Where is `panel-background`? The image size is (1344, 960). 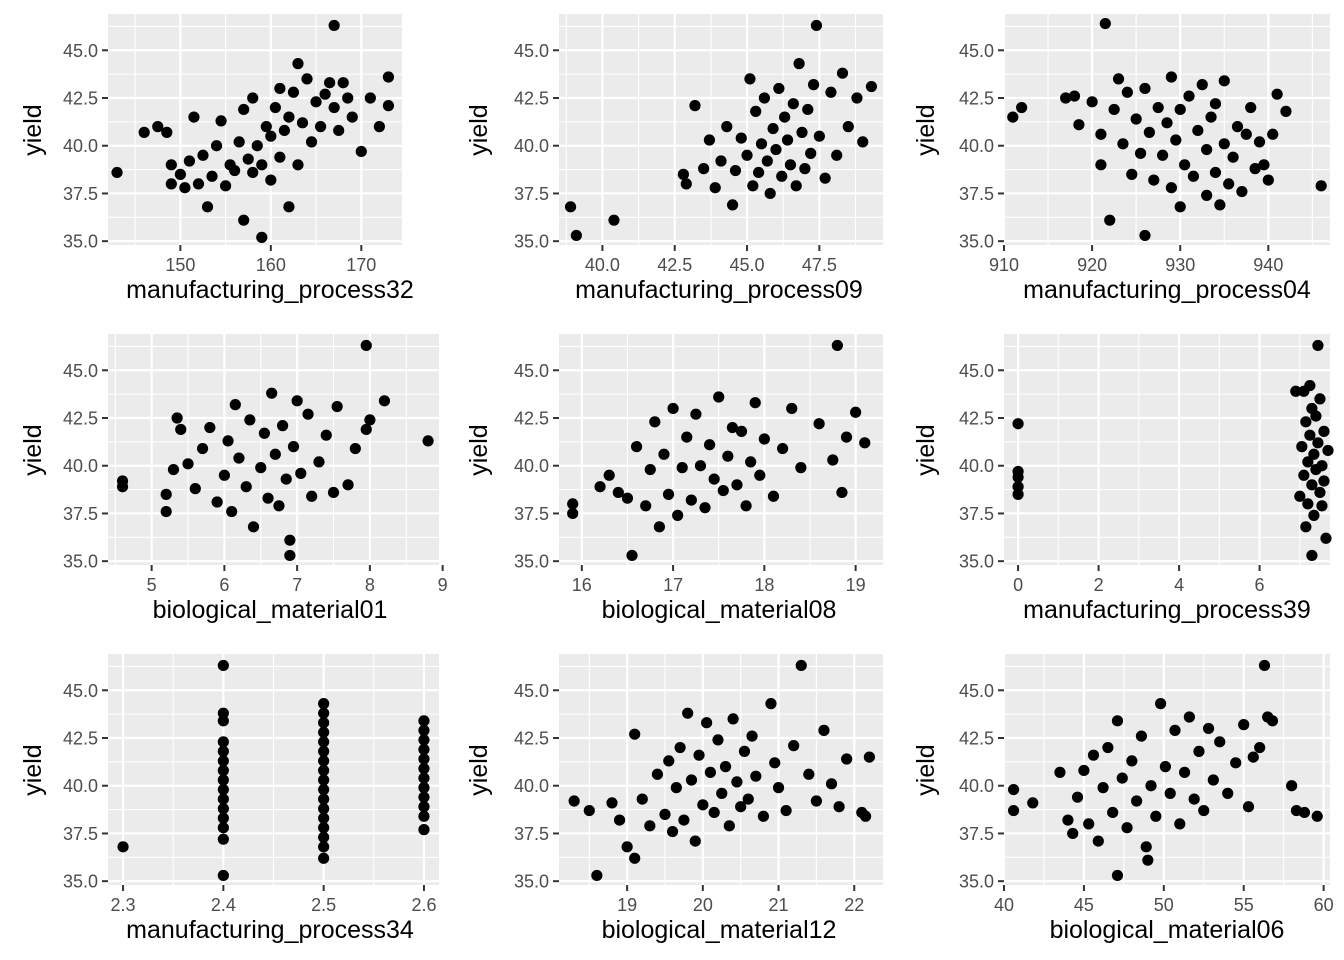
panel-background is located at coordinates (1167, 129).